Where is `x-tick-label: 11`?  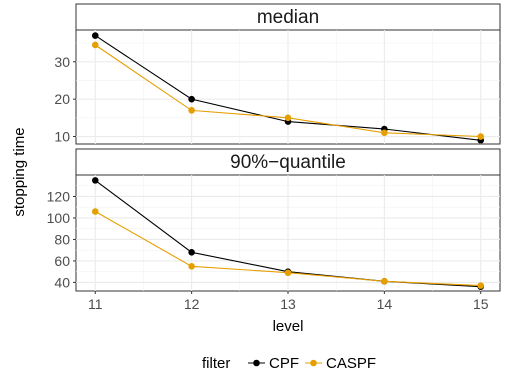 x-tick-label: 11 is located at coordinates (95, 304).